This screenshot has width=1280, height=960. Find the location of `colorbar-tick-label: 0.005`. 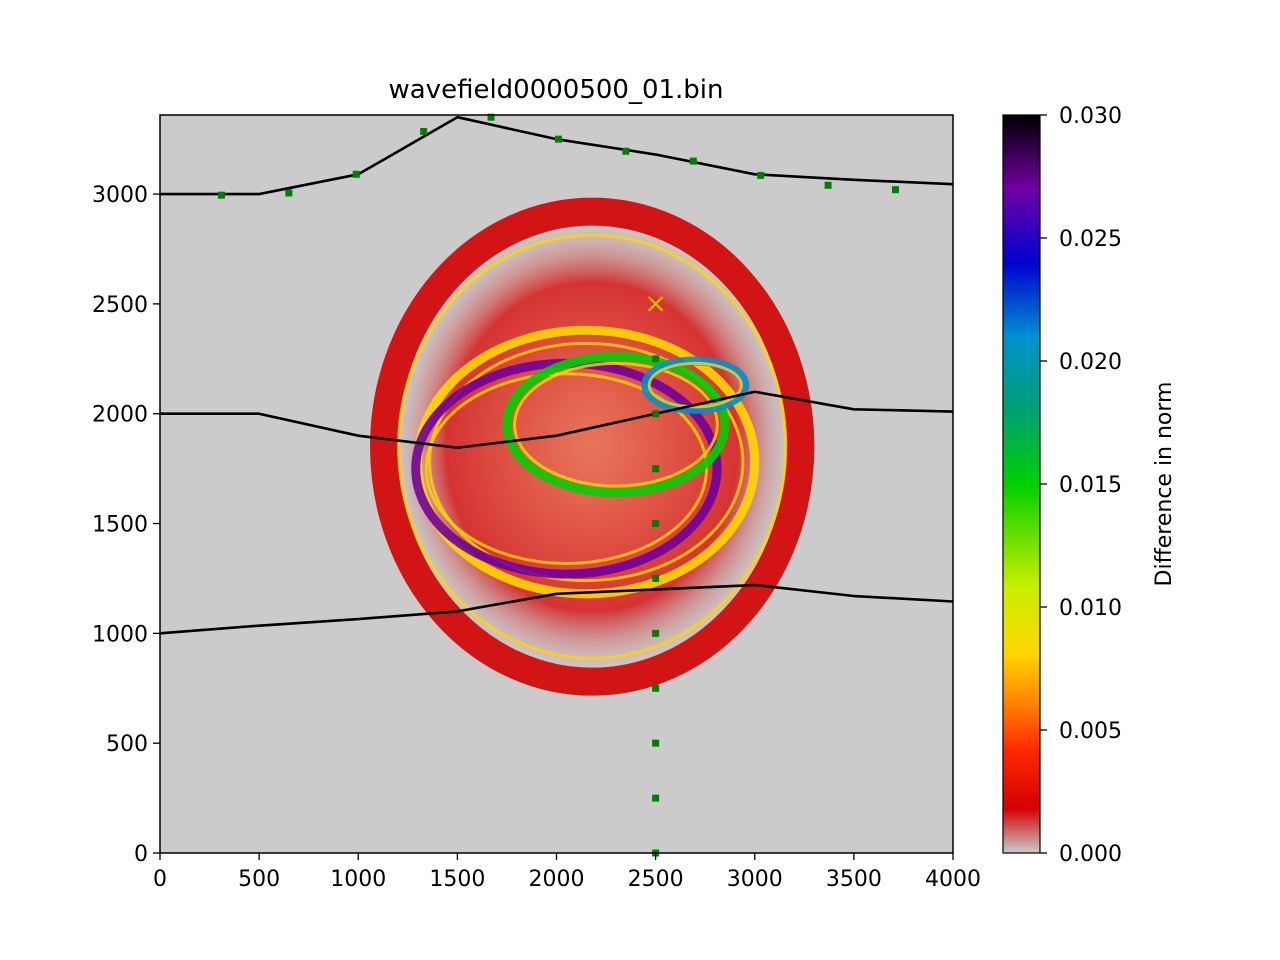

colorbar-tick-label: 0.005 is located at coordinates (1090, 731).